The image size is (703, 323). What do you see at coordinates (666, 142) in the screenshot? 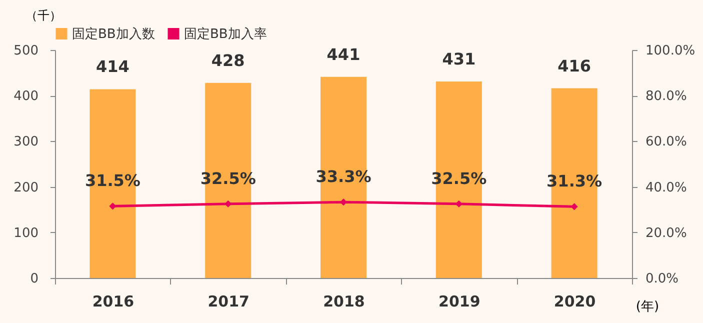
I see `y2-tick-label: 60.0%` at bounding box center [666, 142].